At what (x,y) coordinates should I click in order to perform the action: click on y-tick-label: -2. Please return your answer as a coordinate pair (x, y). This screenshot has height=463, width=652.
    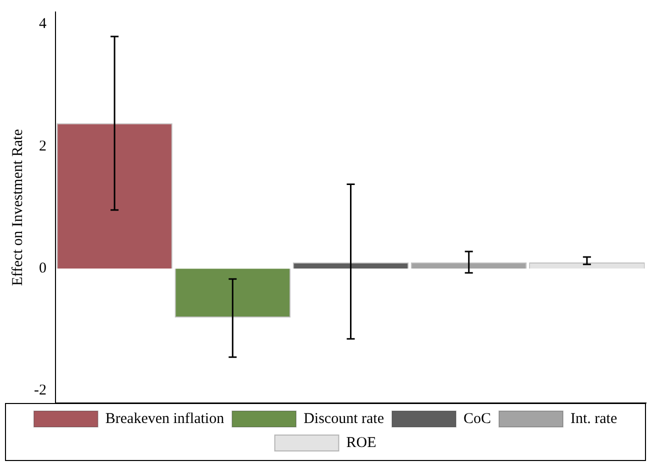
    Looking at the image, I should click on (40, 390).